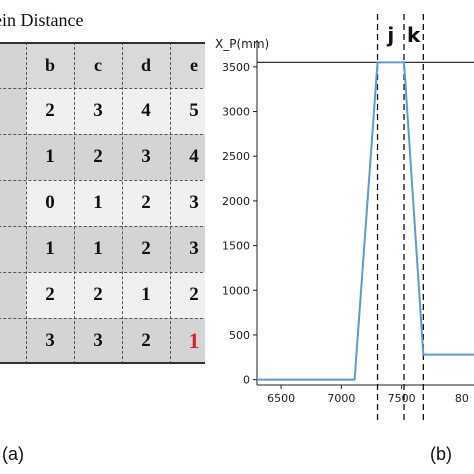  What do you see at coordinates (13, 65) in the screenshot?
I see `header-cell` at bounding box center [13, 65].